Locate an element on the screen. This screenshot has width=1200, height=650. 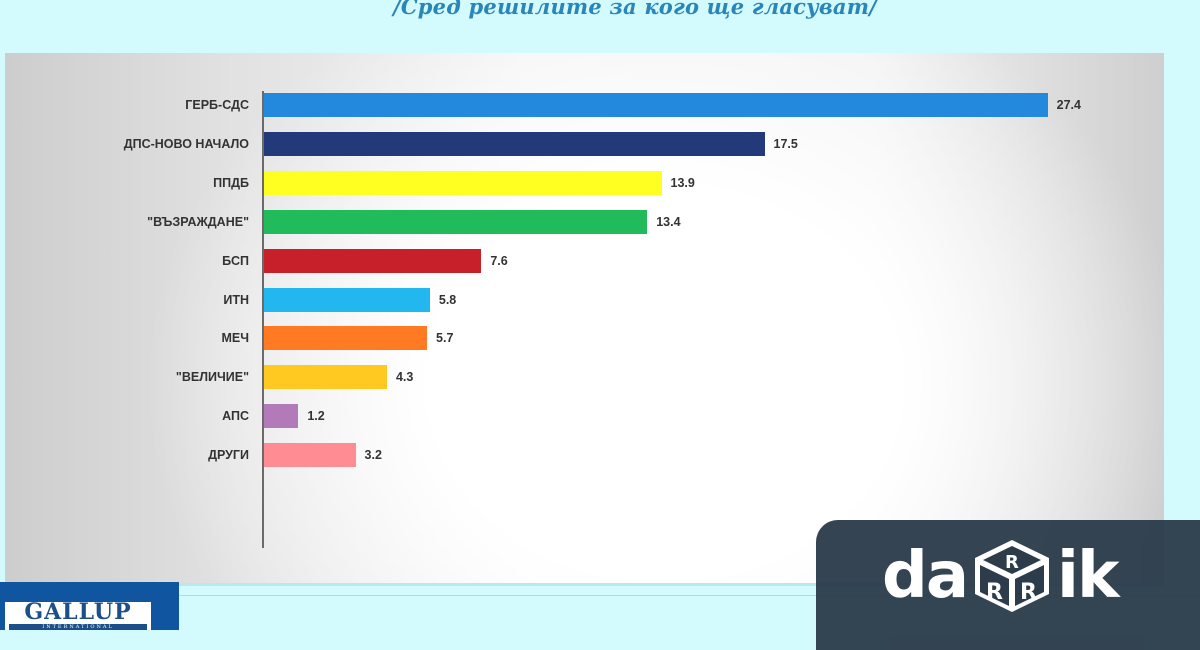
bar-label: ДПС-НОВО НАЧАЛО is located at coordinates (186, 143).